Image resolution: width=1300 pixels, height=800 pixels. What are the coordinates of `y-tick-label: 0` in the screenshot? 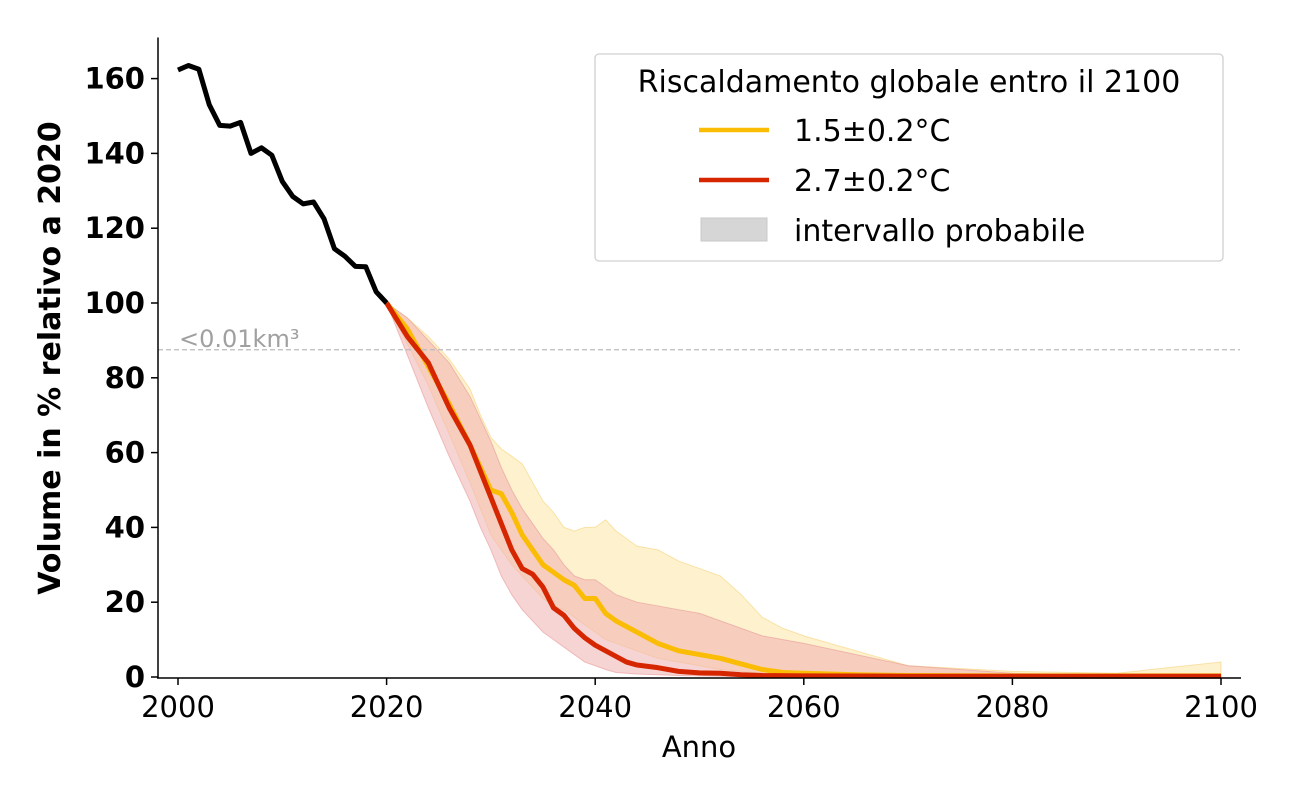 It's located at (135, 677).